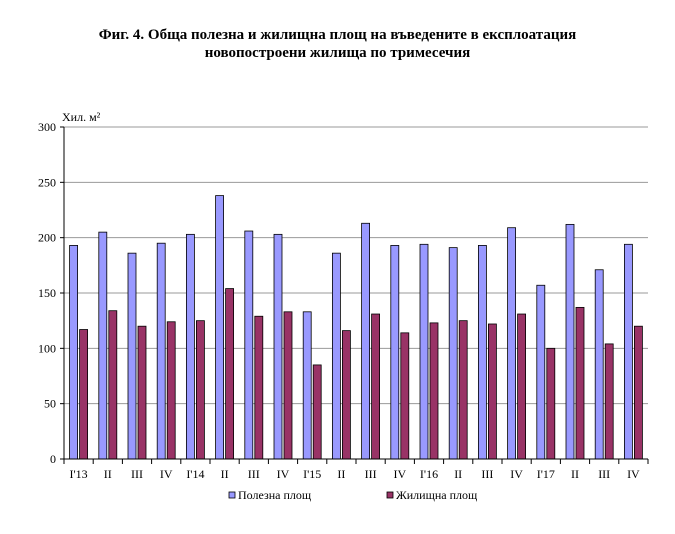 This screenshot has width=675, height=534. Describe the element at coordinates (81, 117) in the screenshot. I see `y-axis-label: Хил. м²` at that location.